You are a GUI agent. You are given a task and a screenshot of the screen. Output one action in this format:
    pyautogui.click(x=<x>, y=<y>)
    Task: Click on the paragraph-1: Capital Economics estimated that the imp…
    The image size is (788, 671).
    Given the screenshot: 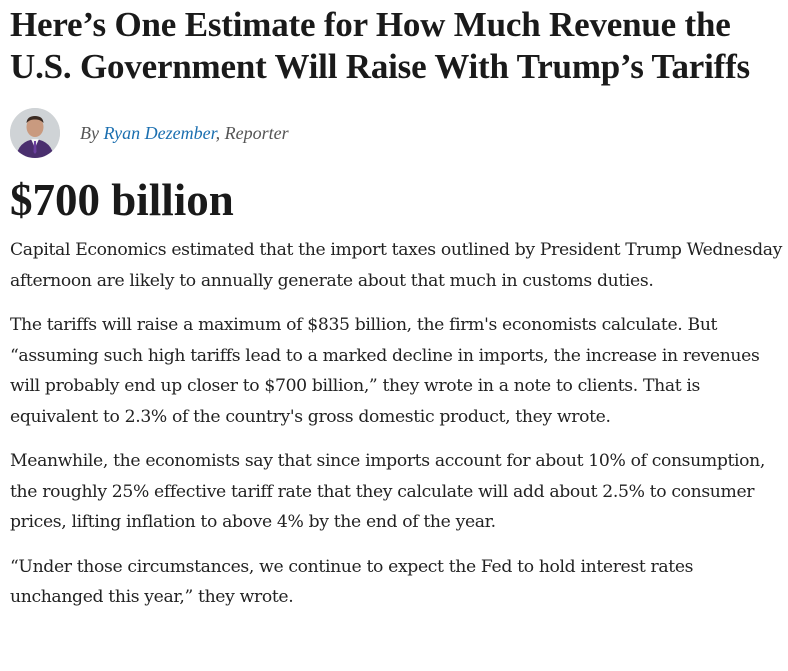 What is the action you would take?
    pyautogui.click(x=396, y=265)
    